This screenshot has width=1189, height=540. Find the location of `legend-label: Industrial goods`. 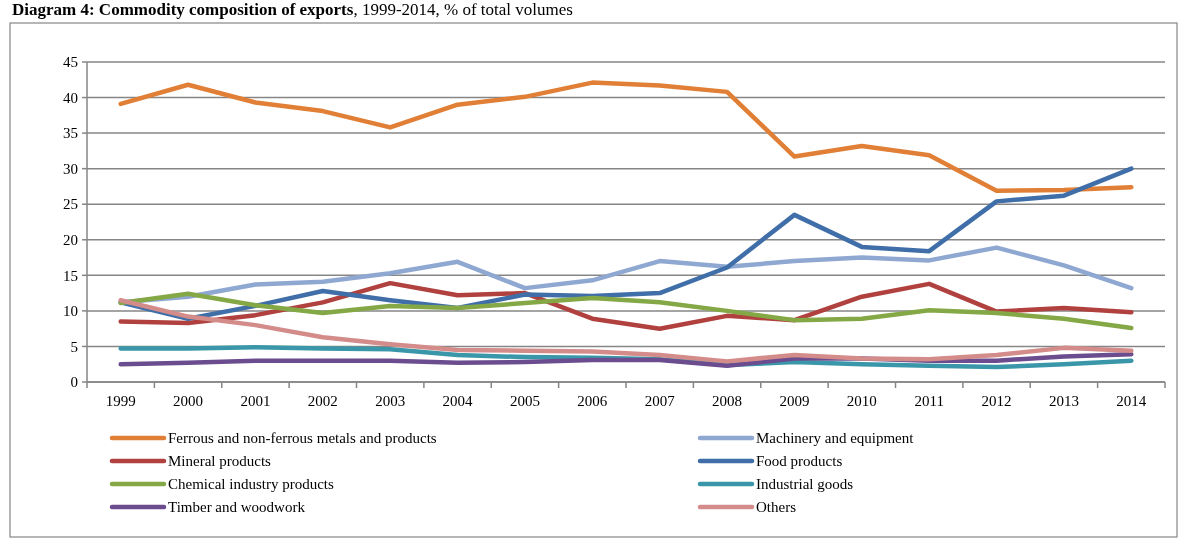

legend-label: Industrial goods is located at coordinates (805, 484).